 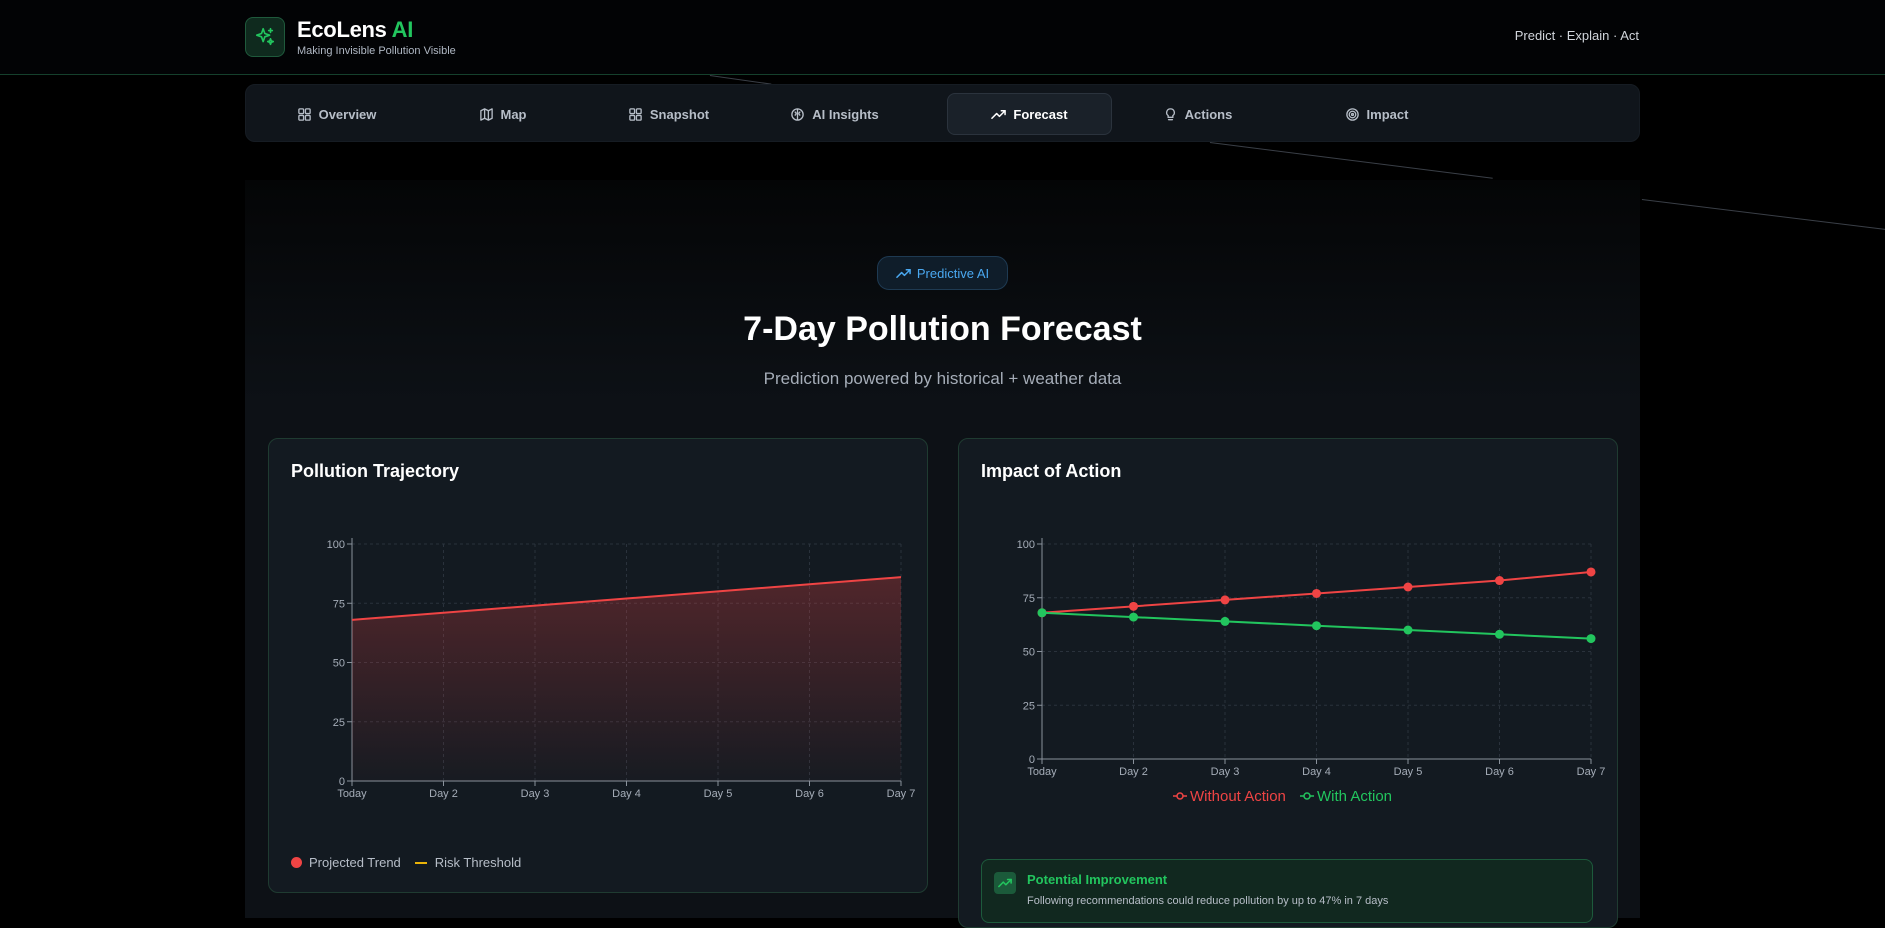 I want to click on tab-actions: Actions, so click(x=1197, y=114).